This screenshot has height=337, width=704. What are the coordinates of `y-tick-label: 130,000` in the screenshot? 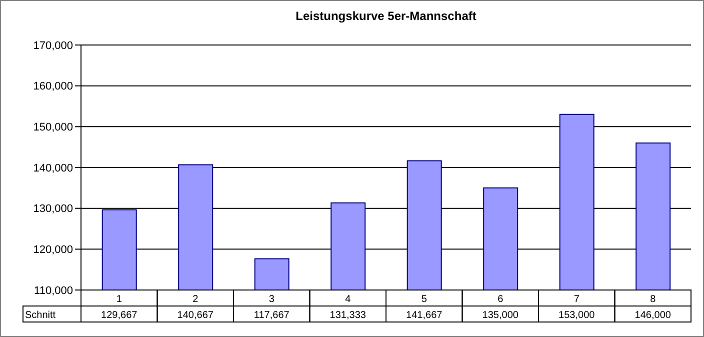 It's located at (53, 209).